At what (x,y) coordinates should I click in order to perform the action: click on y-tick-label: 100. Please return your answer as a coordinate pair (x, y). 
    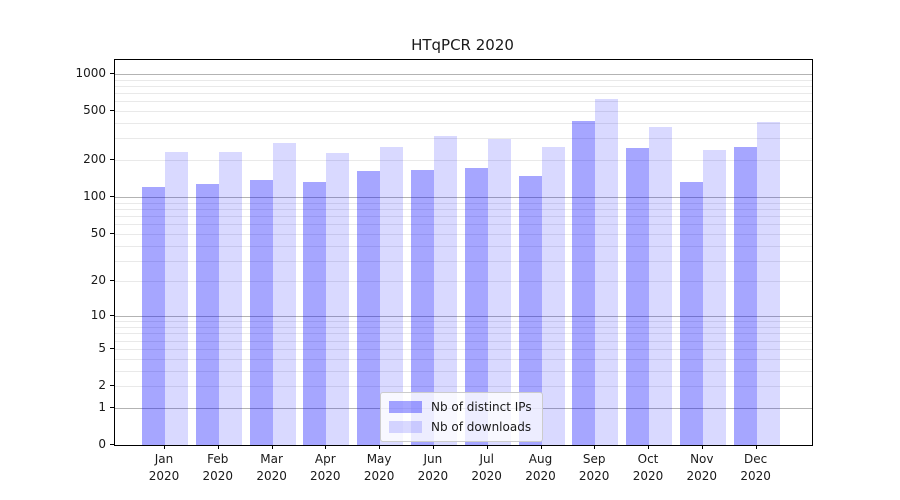
    Looking at the image, I should click on (94, 196).